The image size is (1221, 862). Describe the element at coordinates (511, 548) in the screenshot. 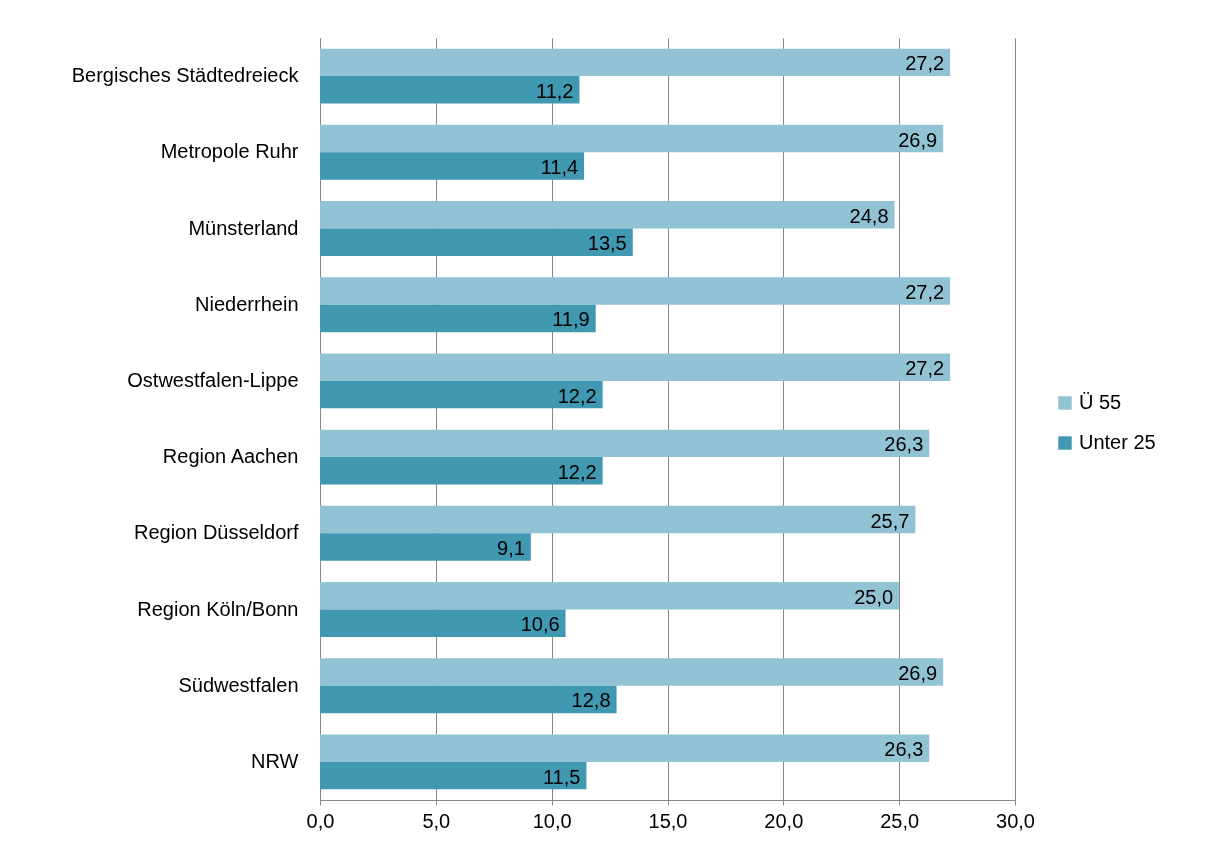

I see `data-label: 9,1` at that location.